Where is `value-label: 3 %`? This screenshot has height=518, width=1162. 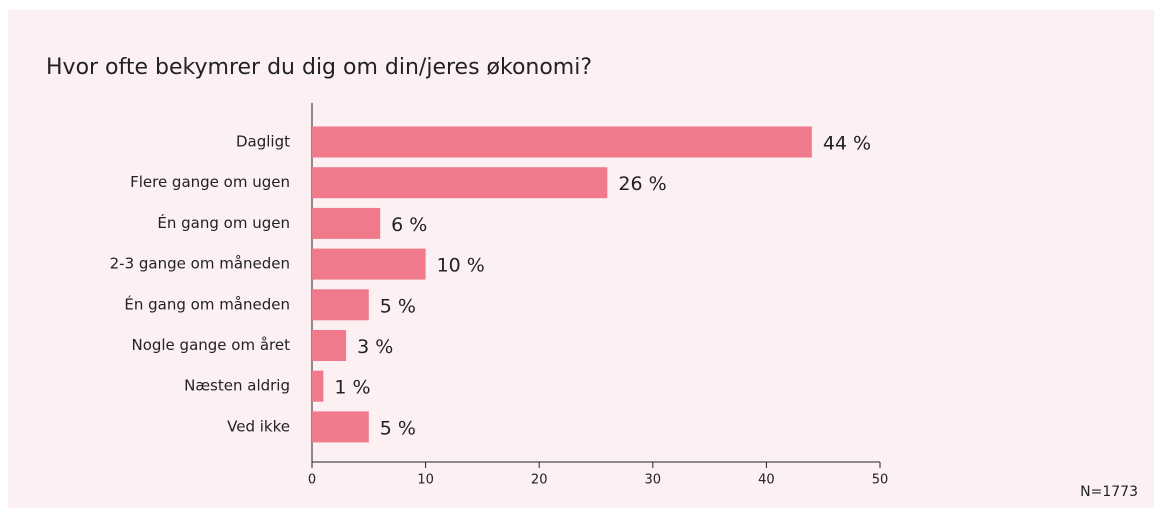 value-label: 3 % is located at coordinates (375, 347).